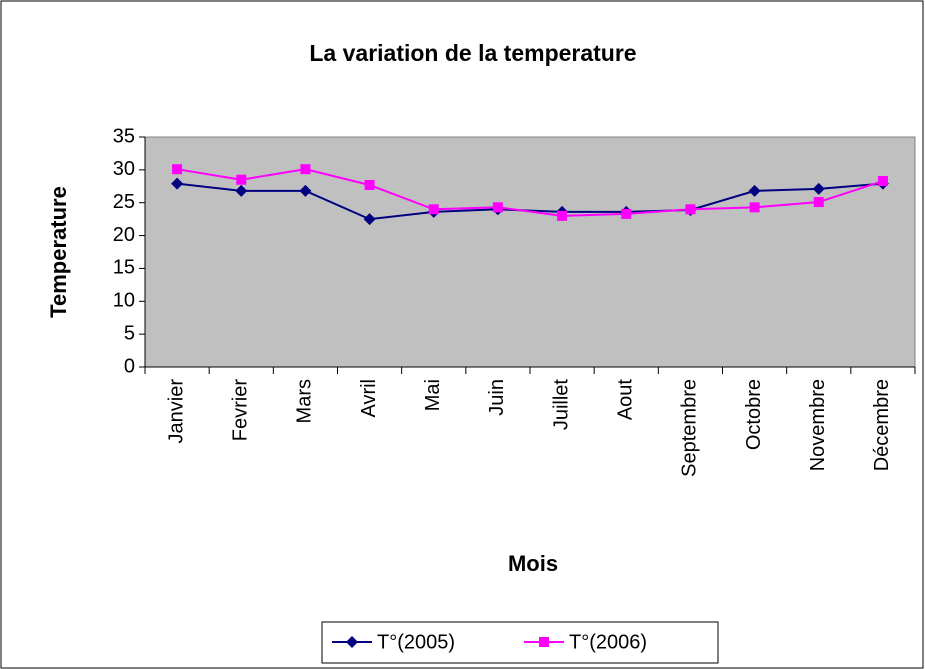 The height and width of the screenshot is (669, 925). Describe the element at coordinates (561, 405) in the screenshot. I see `x-tick-label: Juillet` at that location.